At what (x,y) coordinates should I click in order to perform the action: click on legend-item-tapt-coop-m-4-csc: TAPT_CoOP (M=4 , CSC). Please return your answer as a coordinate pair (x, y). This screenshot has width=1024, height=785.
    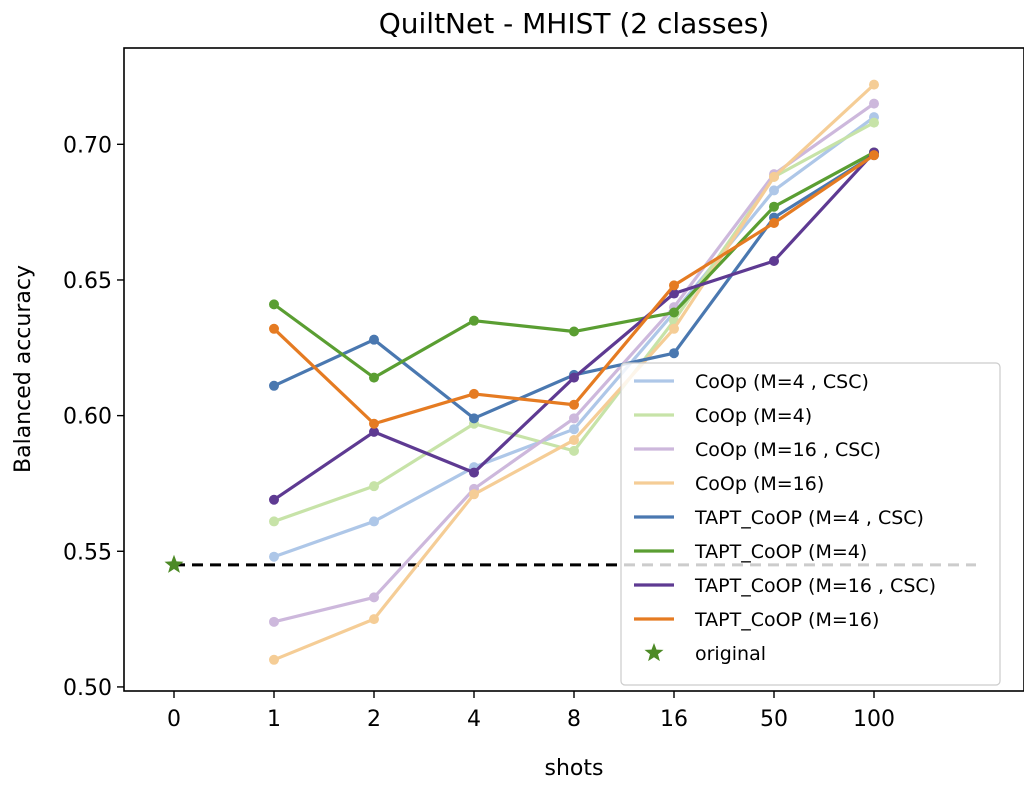
    Looking at the image, I should click on (779, 518).